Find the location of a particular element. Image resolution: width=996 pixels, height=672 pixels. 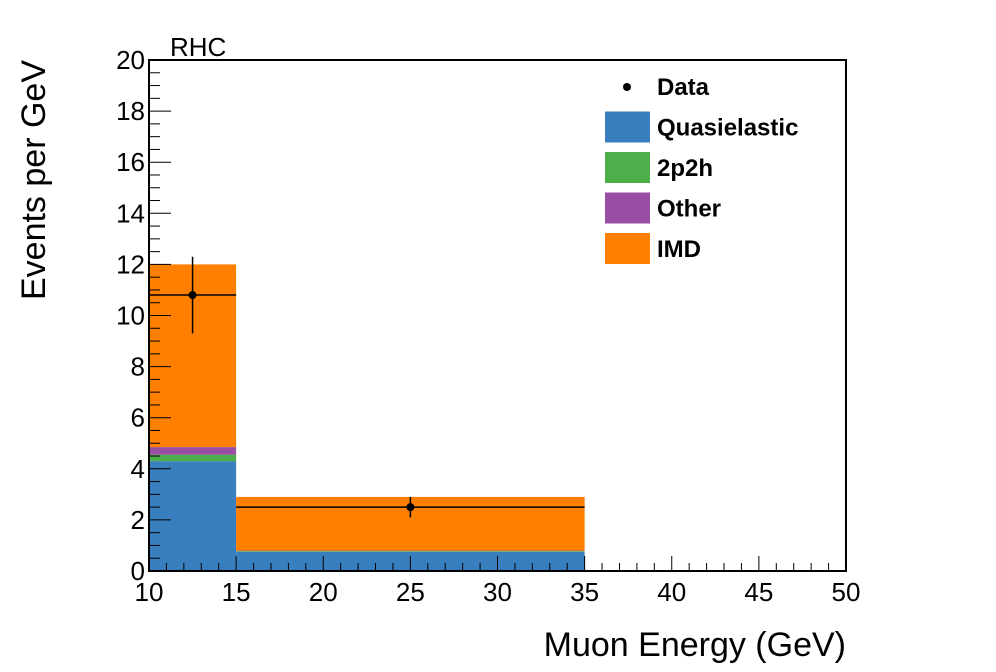

y-tick-label: 0 is located at coordinates (138, 571).